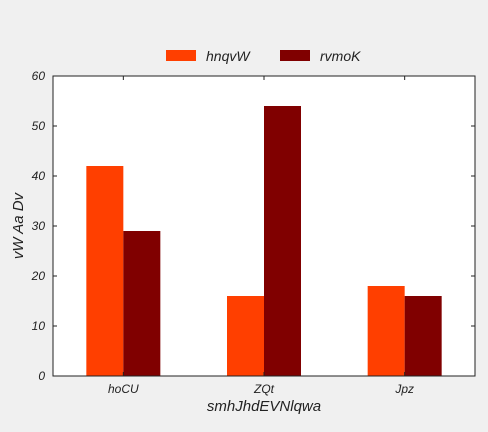  I want to click on y-tick-label-40: 40, so click(39, 176).